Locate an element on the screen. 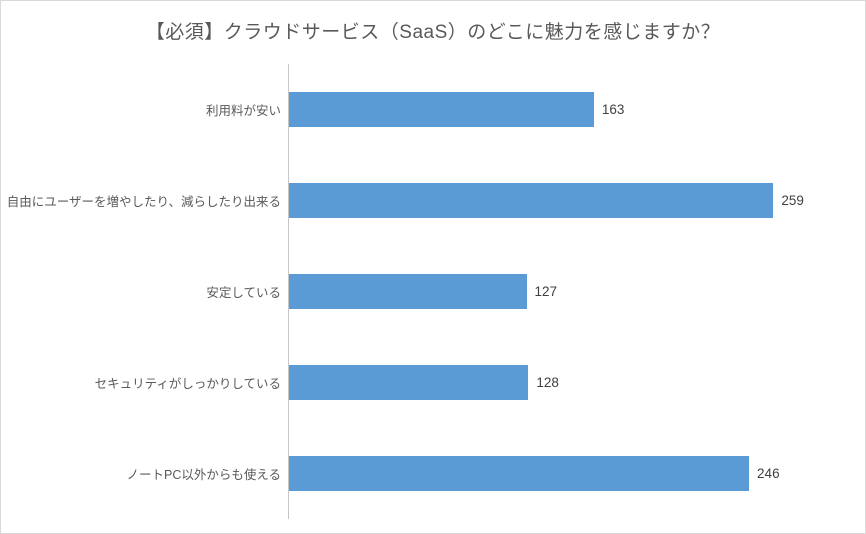 Image resolution: width=866 pixels, height=534 pixels. value-label: 127 is located at coordinates (546, 291).